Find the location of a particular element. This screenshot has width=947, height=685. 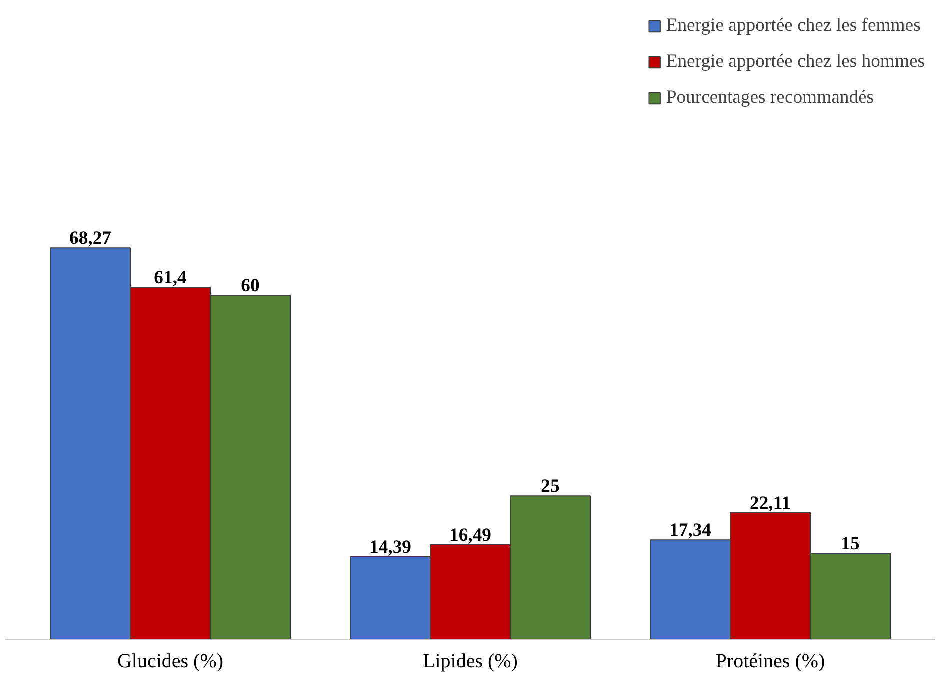

data-label: 14,39 is located at coordinates (391, 547).